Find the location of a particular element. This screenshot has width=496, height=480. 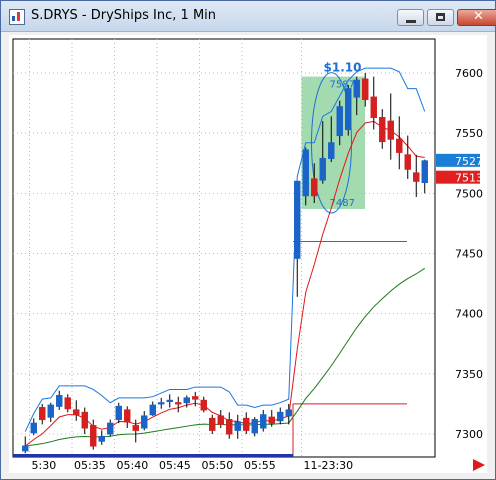

x-tick-label: 5:30 is located at coordinates (44, 465).